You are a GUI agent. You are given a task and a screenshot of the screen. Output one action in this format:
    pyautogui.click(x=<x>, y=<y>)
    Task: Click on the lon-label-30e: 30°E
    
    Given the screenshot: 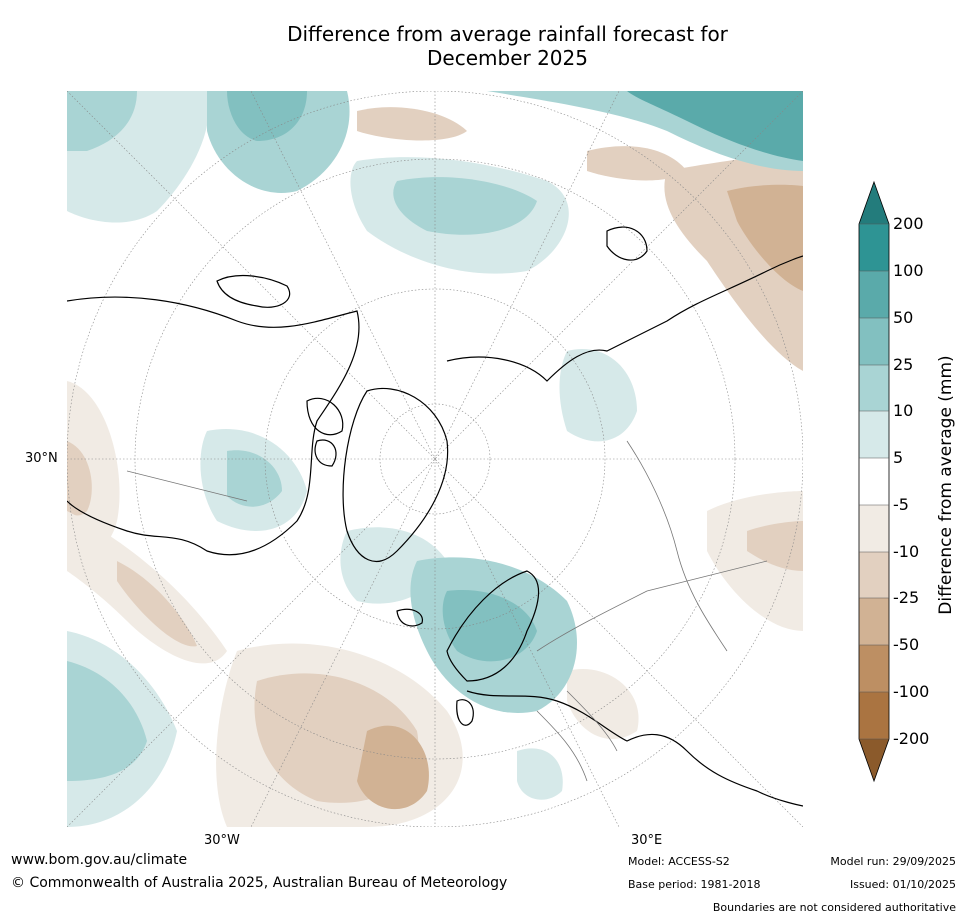 What is the action you would take?
    pyautogui.click(x=647, y=840)
    